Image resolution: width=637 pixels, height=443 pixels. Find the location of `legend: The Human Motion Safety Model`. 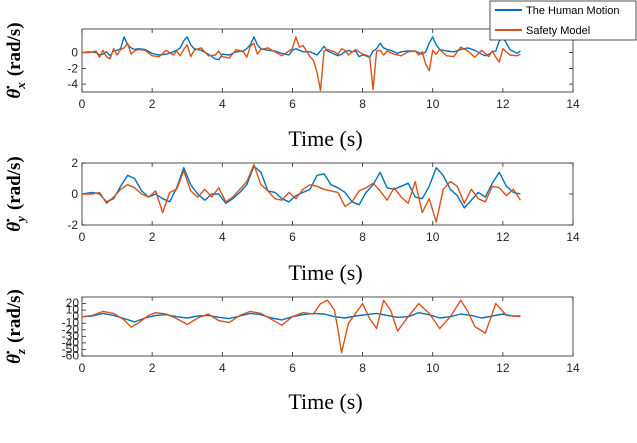

legend: The Human Motion Safety Model is located at coordinates (563, 20).